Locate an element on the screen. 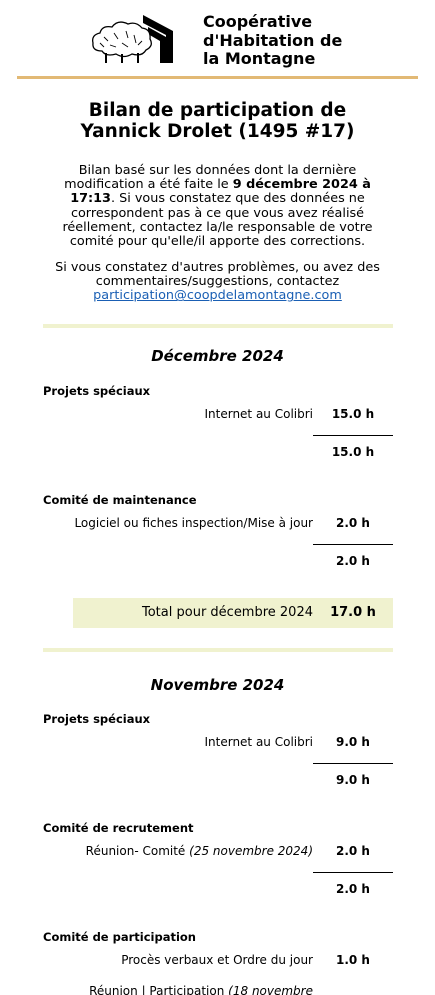  category-title: Comité de participation is located at coordinates (119, 937).